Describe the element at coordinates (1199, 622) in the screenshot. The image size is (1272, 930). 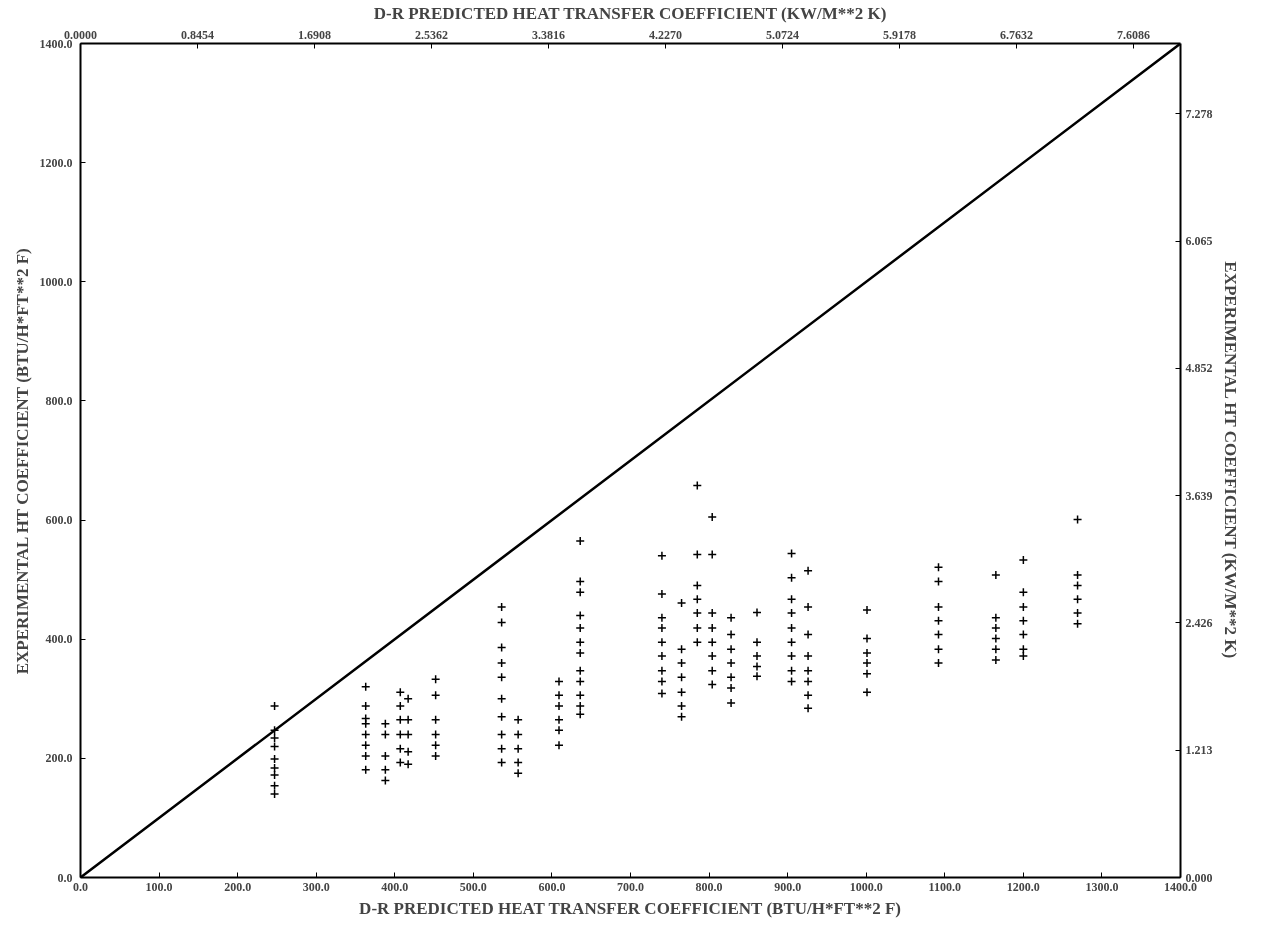
I see `y2-tick-label: 2.426` at that location.